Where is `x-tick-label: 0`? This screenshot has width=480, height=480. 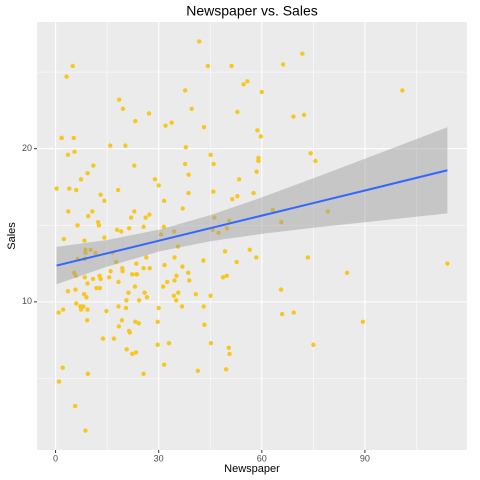 x-tick-label: 0 is located at coordinates (55, 458).